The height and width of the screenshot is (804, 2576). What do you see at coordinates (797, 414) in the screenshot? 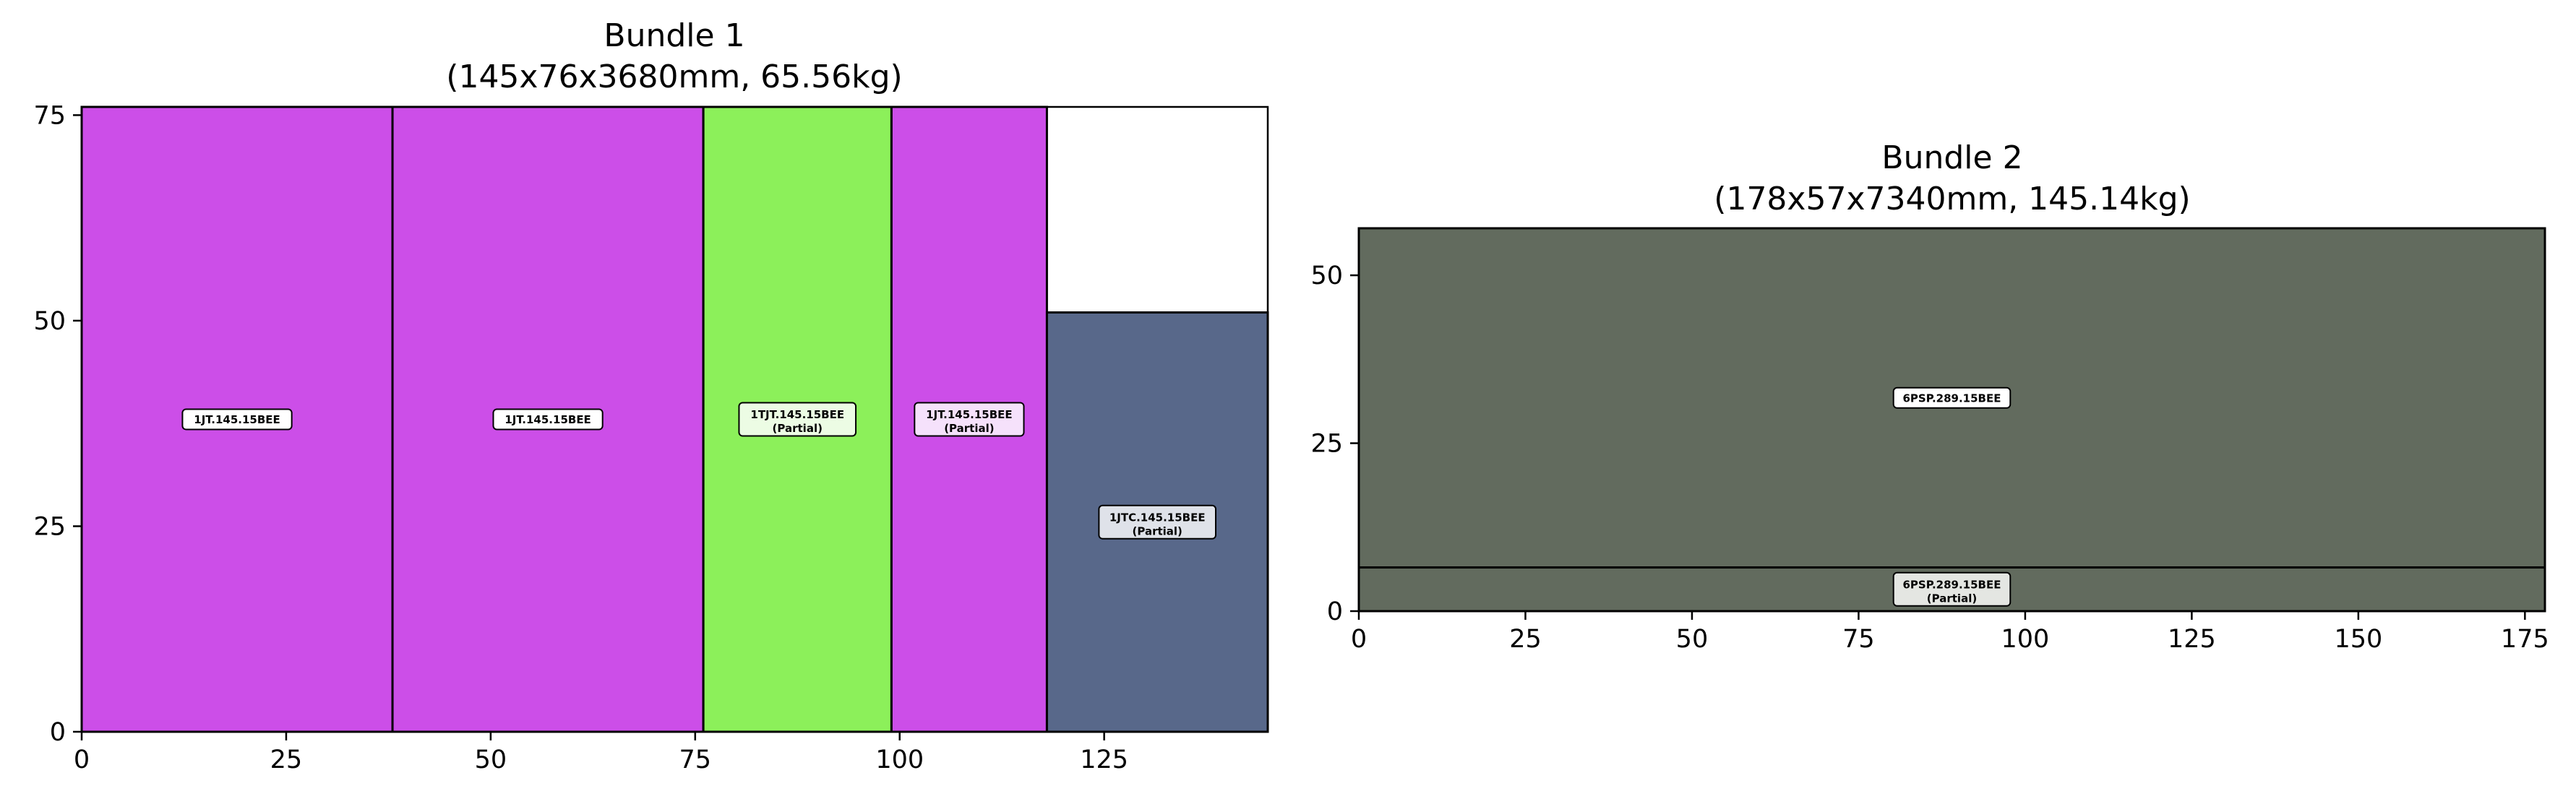
I see `item-label: 1TJT.145.15BEE` at bounding box center [797, 414].